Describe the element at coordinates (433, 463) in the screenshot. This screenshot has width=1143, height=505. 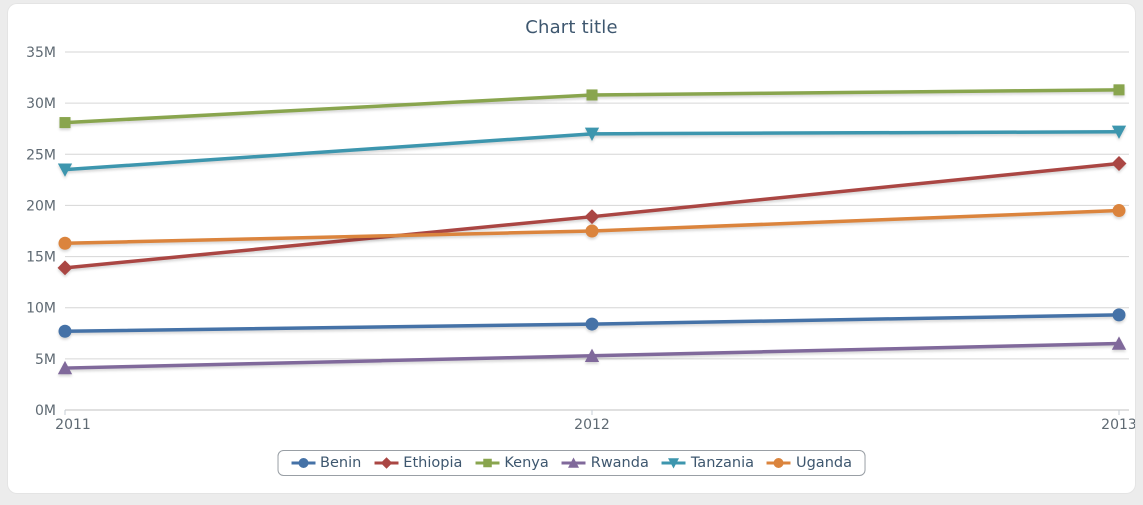
I see `legend-label-ethiopia: Ethiopia` at that location.